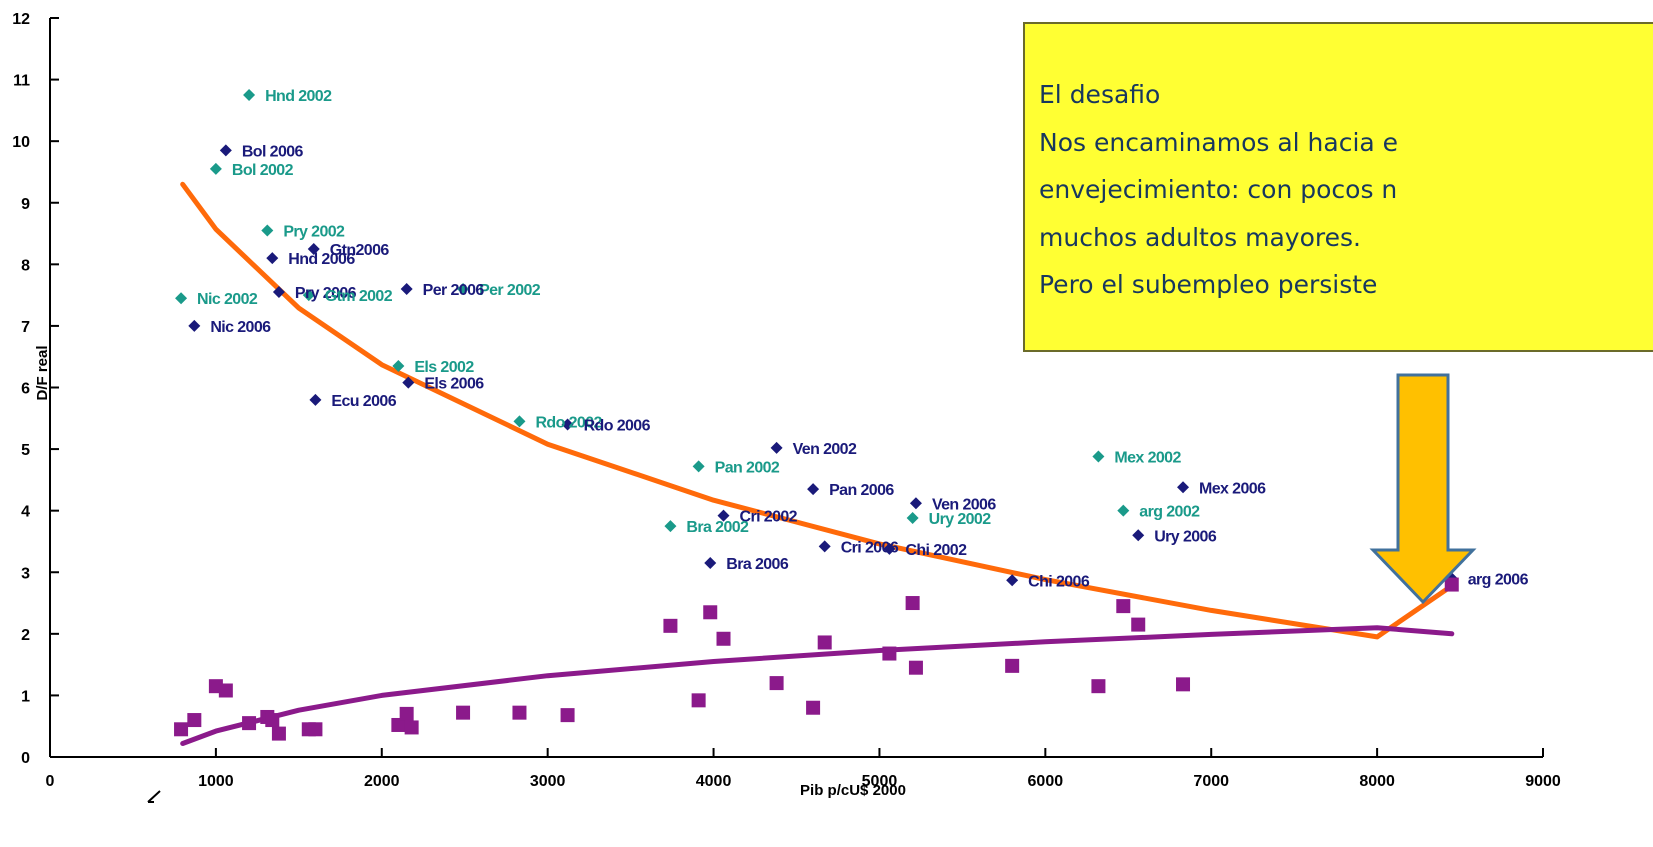 The image size is (1653, 847). Describe the element at coordinates (382, 781) in the screenshot. I see `x-tick-label: 2000` at that location.